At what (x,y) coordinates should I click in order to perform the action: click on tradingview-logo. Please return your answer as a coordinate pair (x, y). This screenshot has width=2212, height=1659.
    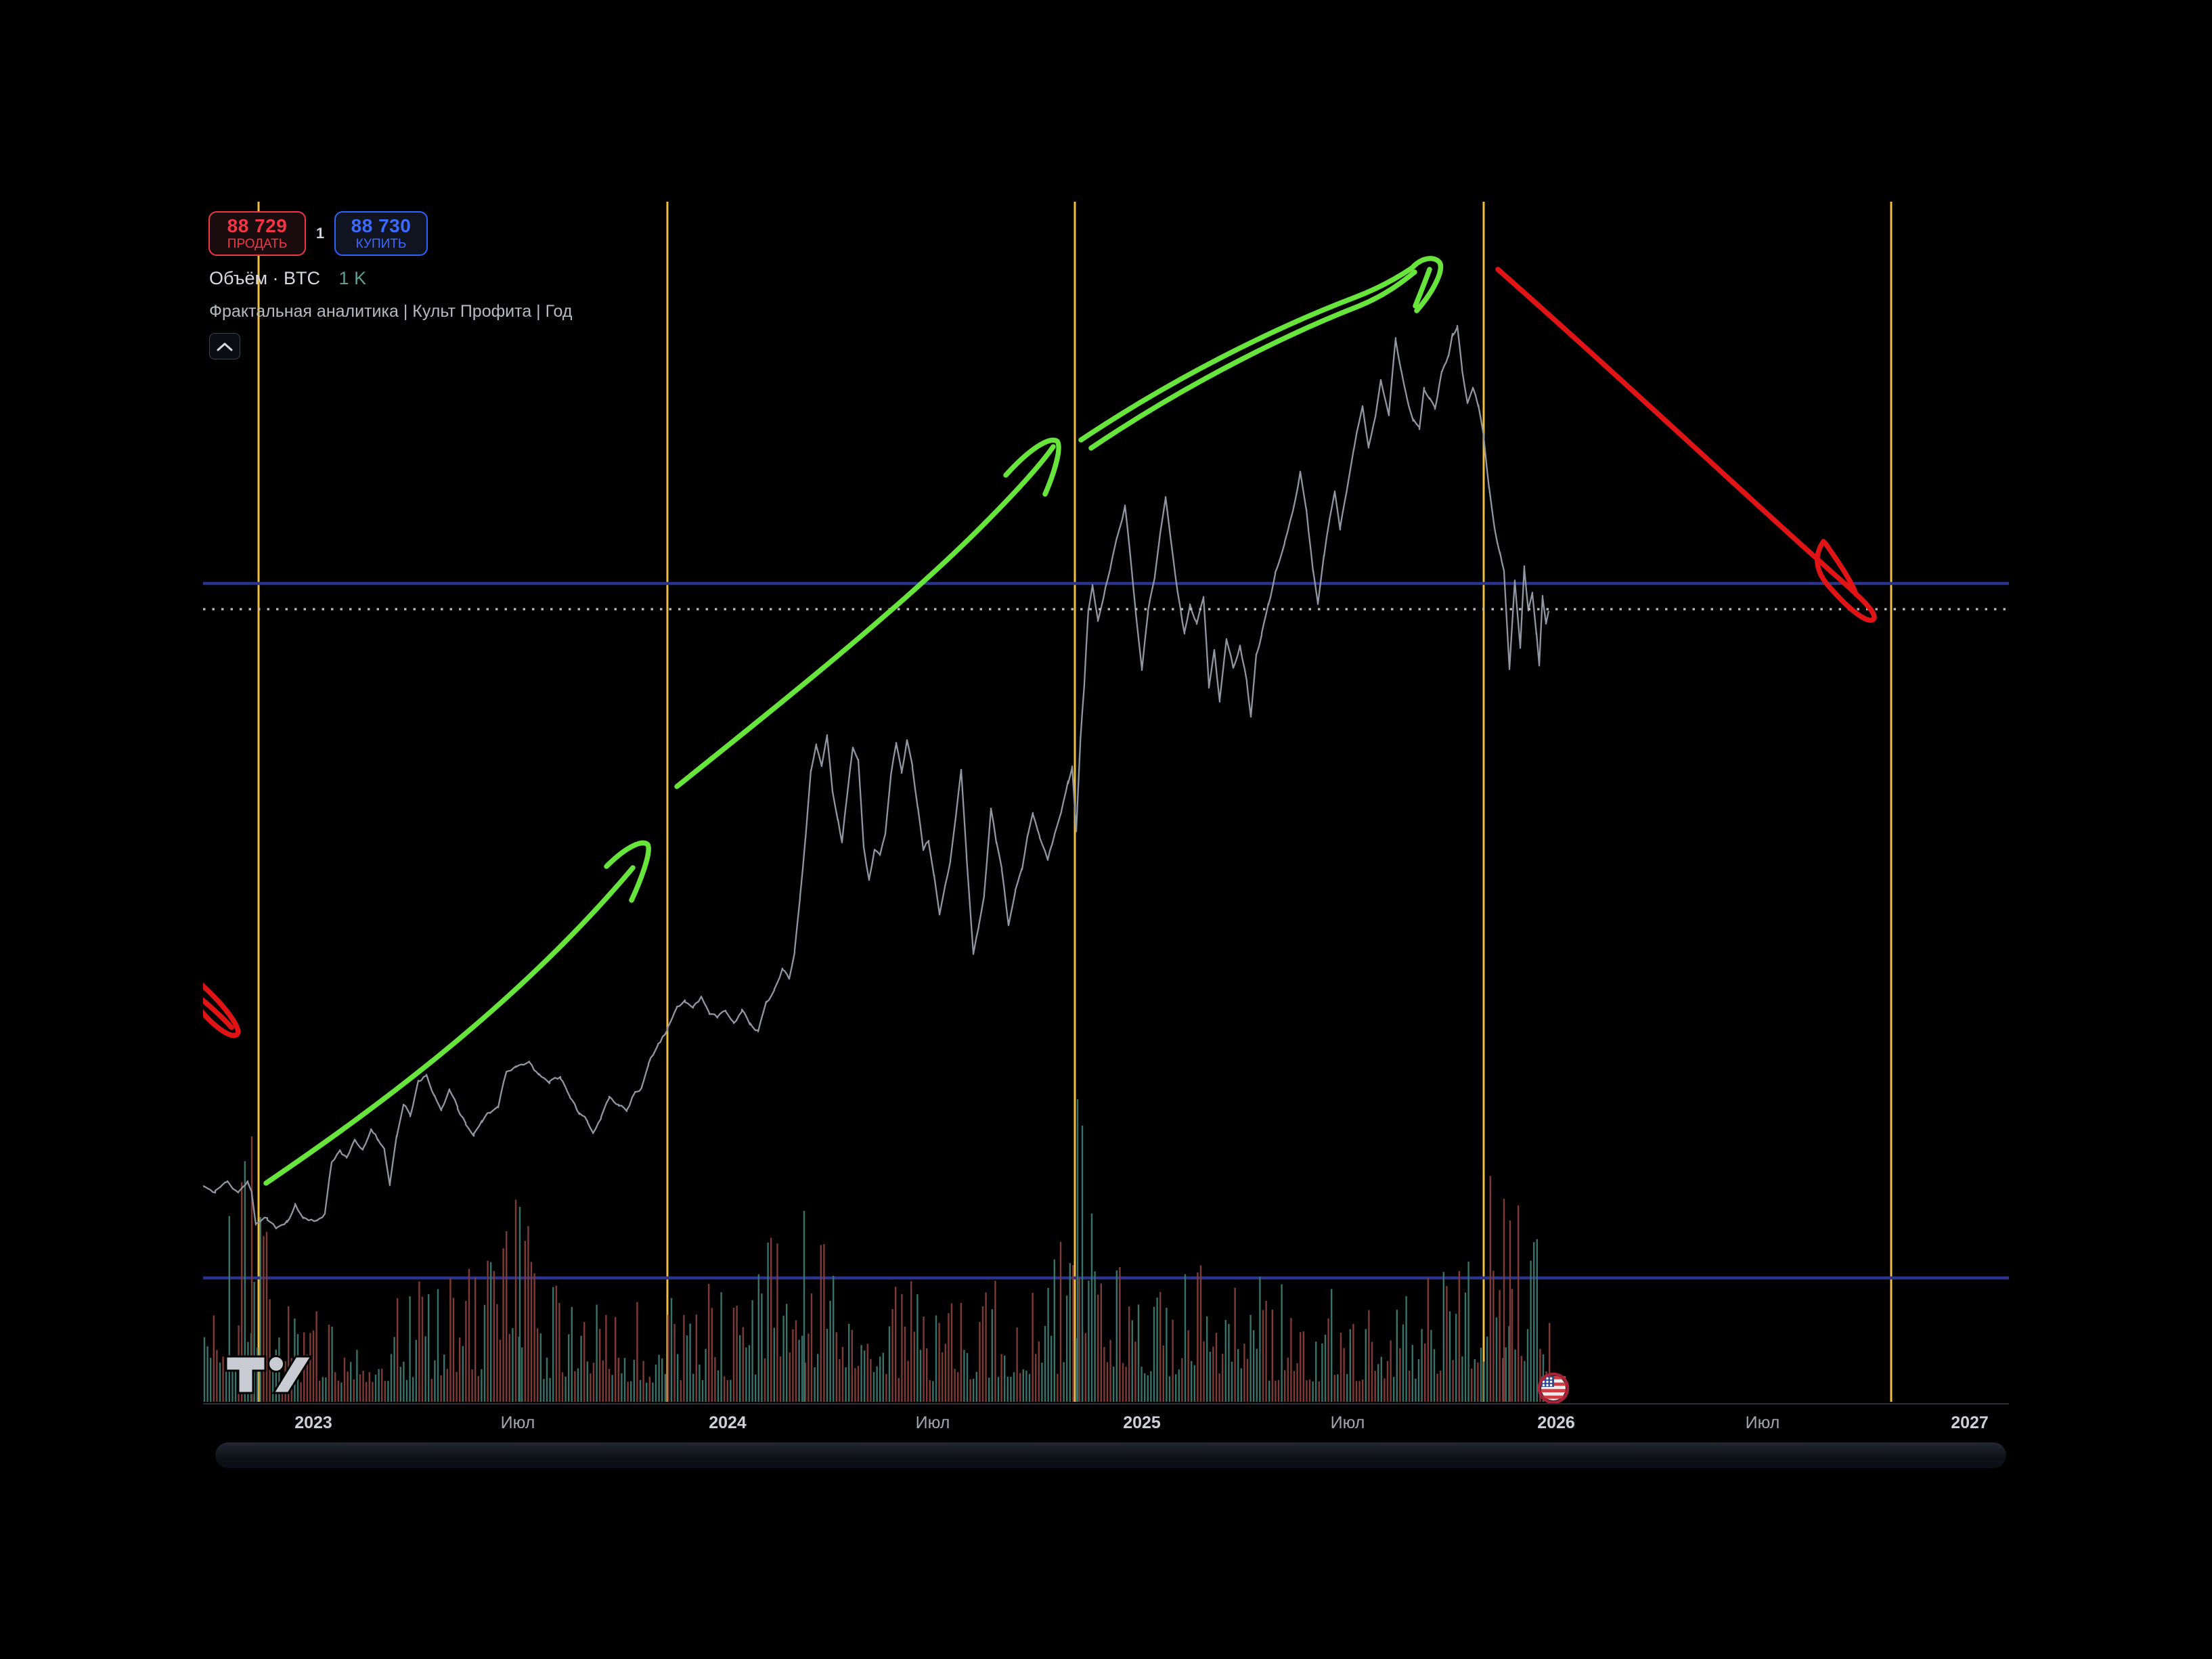
    Looking at the image, I should click on (269, 1374).